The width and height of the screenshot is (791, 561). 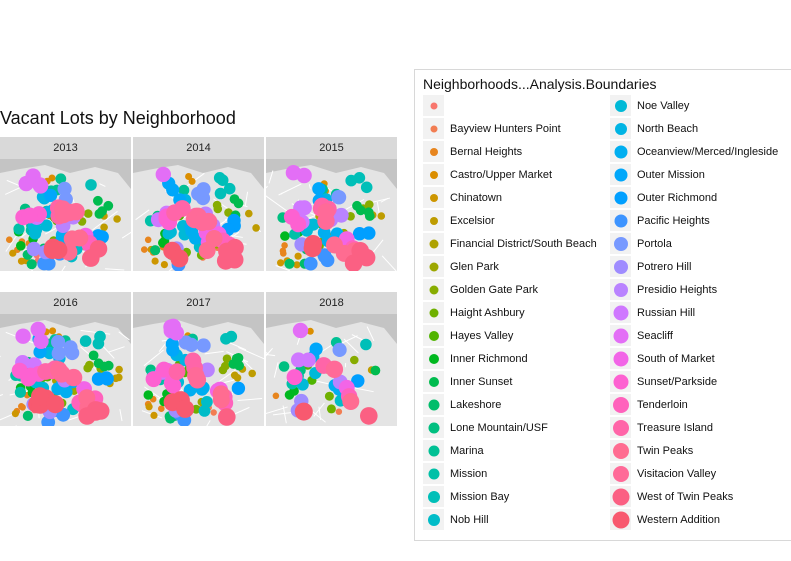 What do you see at coordinates (673, 220) in the screenshot?
I see `legend-label: Pacific Heights` at bounding box center [673, 220].